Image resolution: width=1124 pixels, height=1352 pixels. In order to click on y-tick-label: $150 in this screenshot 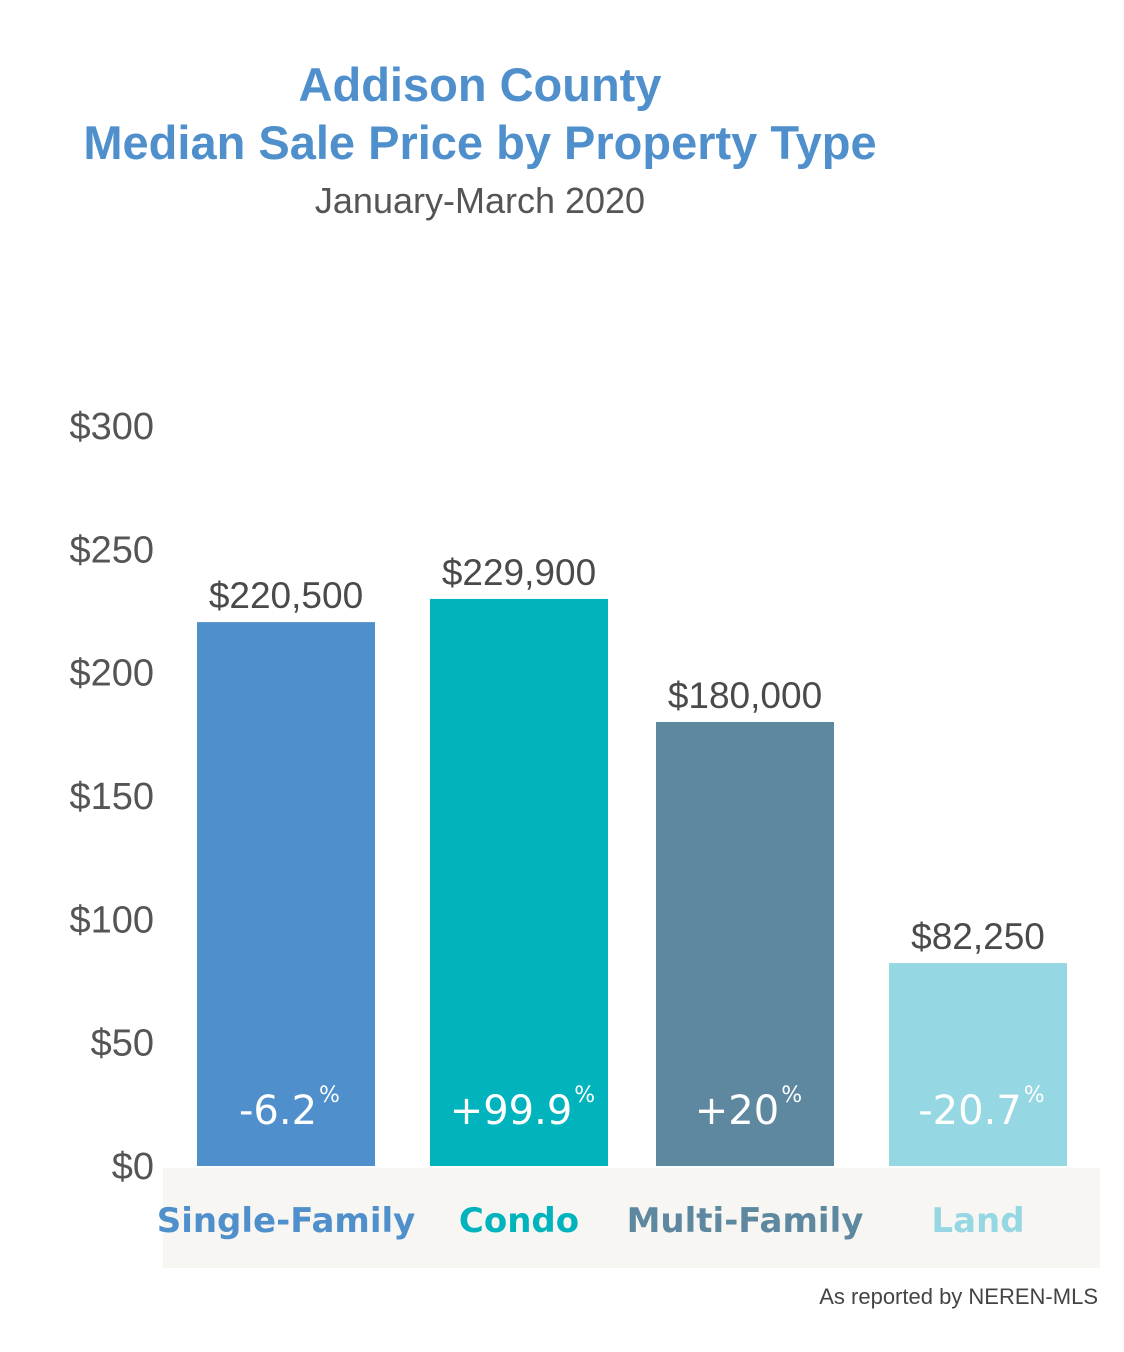, I will do `click(111, 797)`.